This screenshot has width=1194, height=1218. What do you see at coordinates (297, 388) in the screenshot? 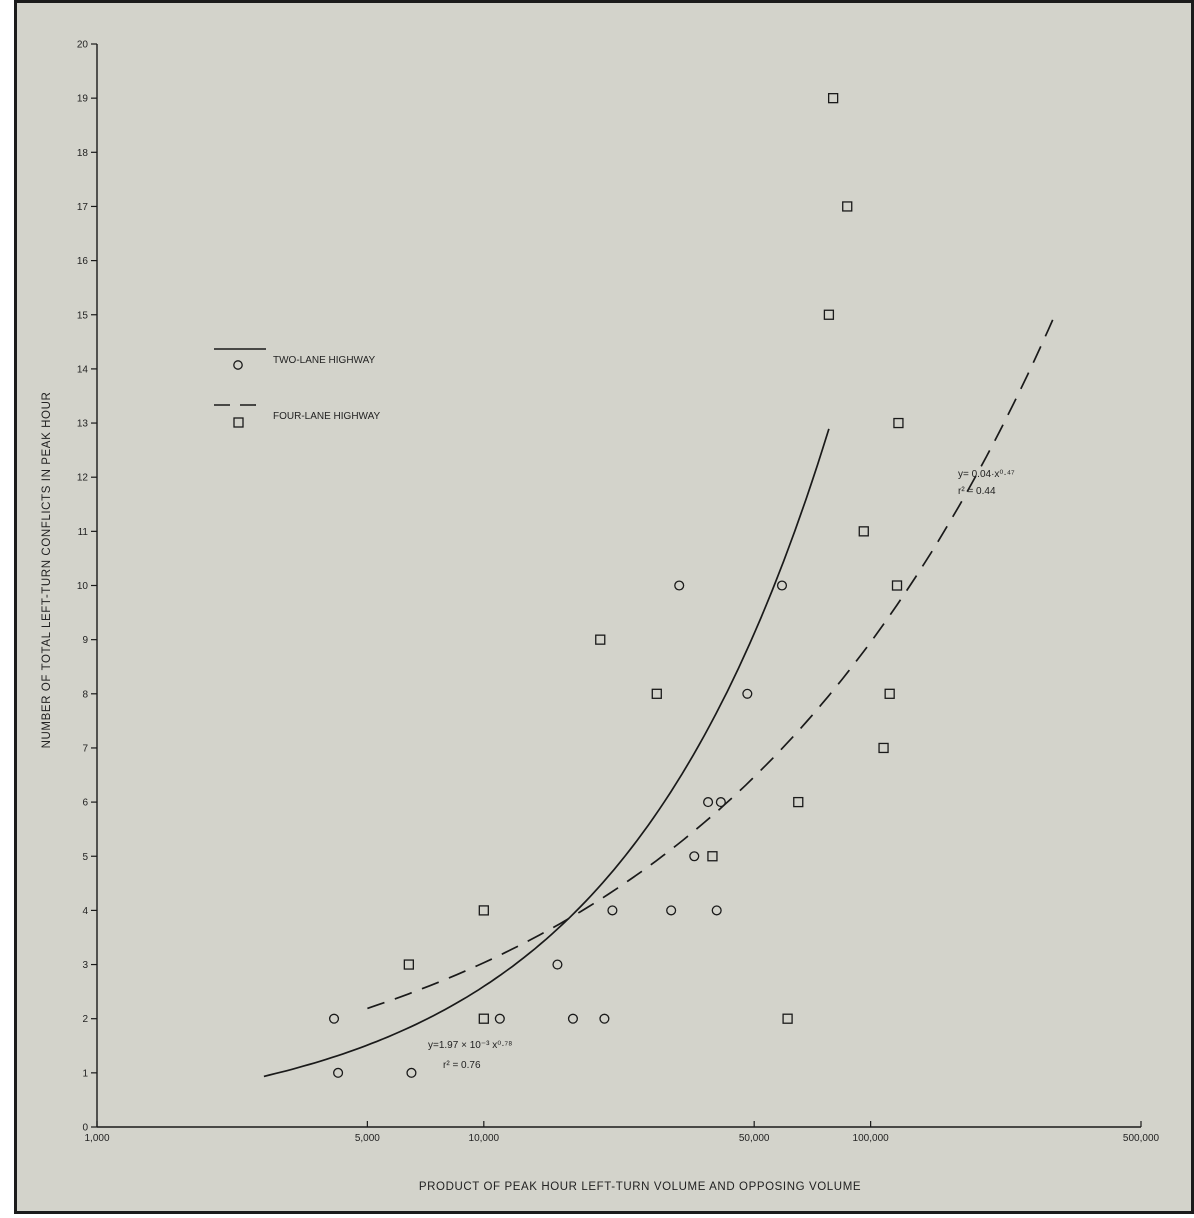
I see `legend: TWO-LANE HIGHWAY FOUR-LANE HIGHWAY` at bounding box center [297, 388].